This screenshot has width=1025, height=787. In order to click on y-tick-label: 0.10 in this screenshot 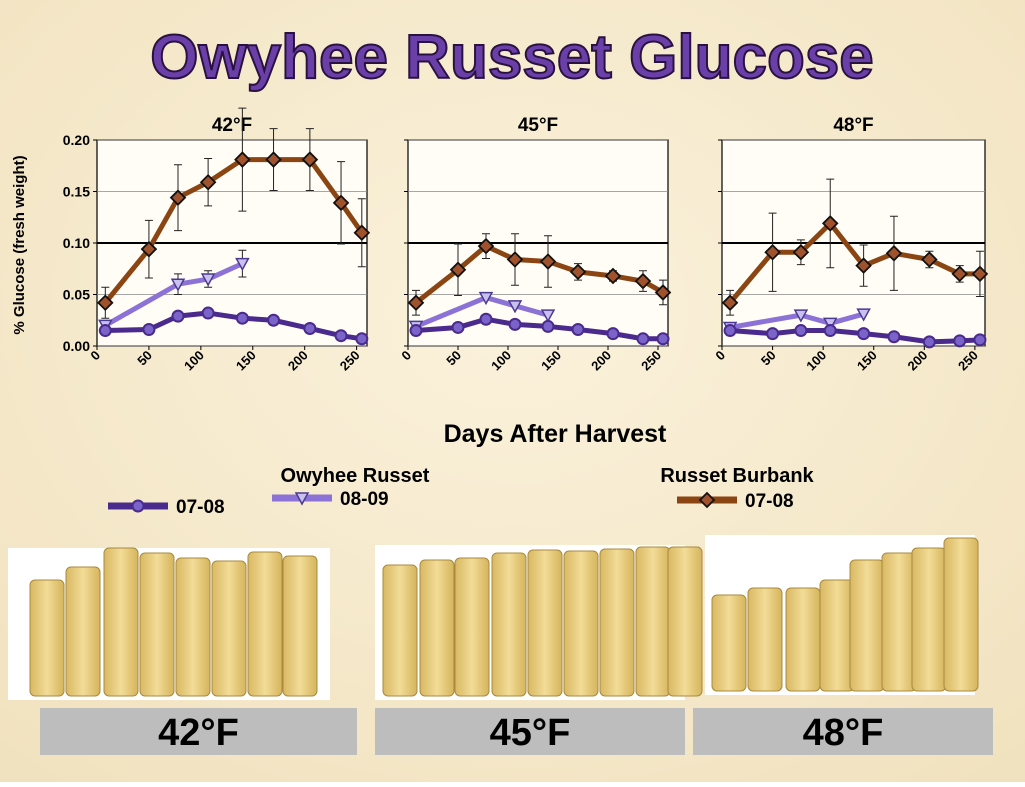, I will do `click(76, 243)`.